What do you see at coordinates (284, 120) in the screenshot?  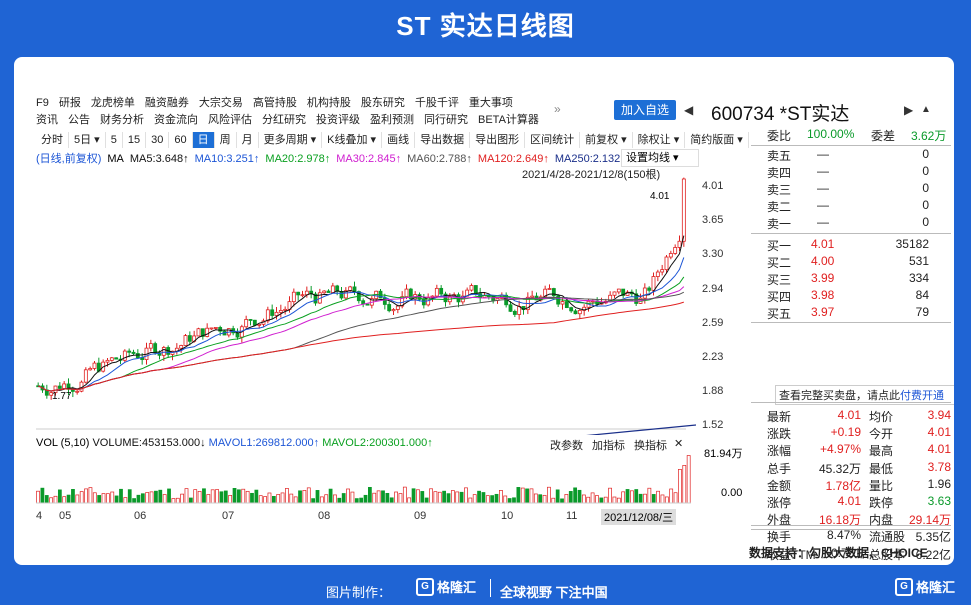 I see `menu-item: 分红研究` at bounding box center [284, 120].